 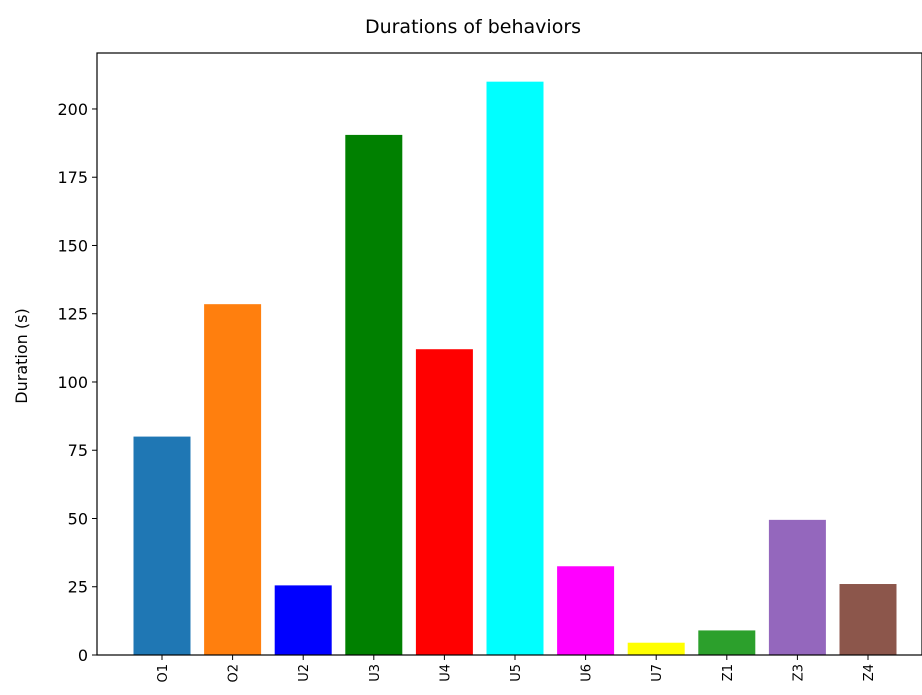 I want to click on x-tick-label: O1, so click(x=163, y=673).